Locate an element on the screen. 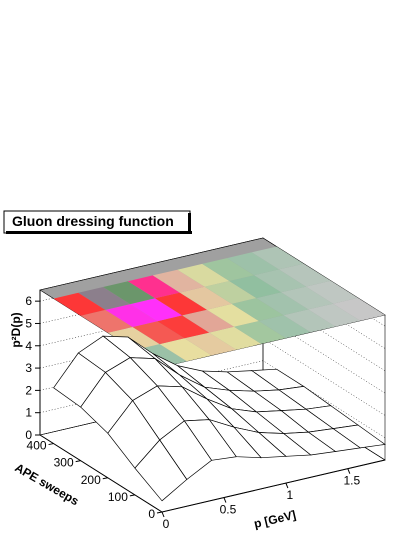 This screenshot has height=542, width=415. y-tick-label: 0 is located at coordinates (151, 514).